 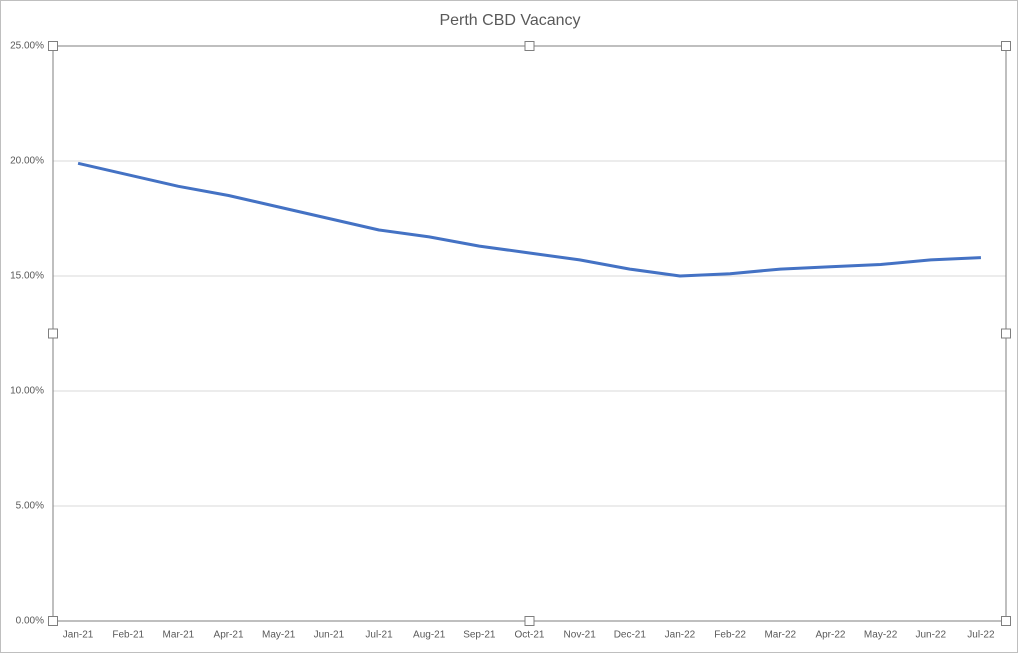 I want to click on x-tick-label: Mar-22, so click(x=780, y=635).